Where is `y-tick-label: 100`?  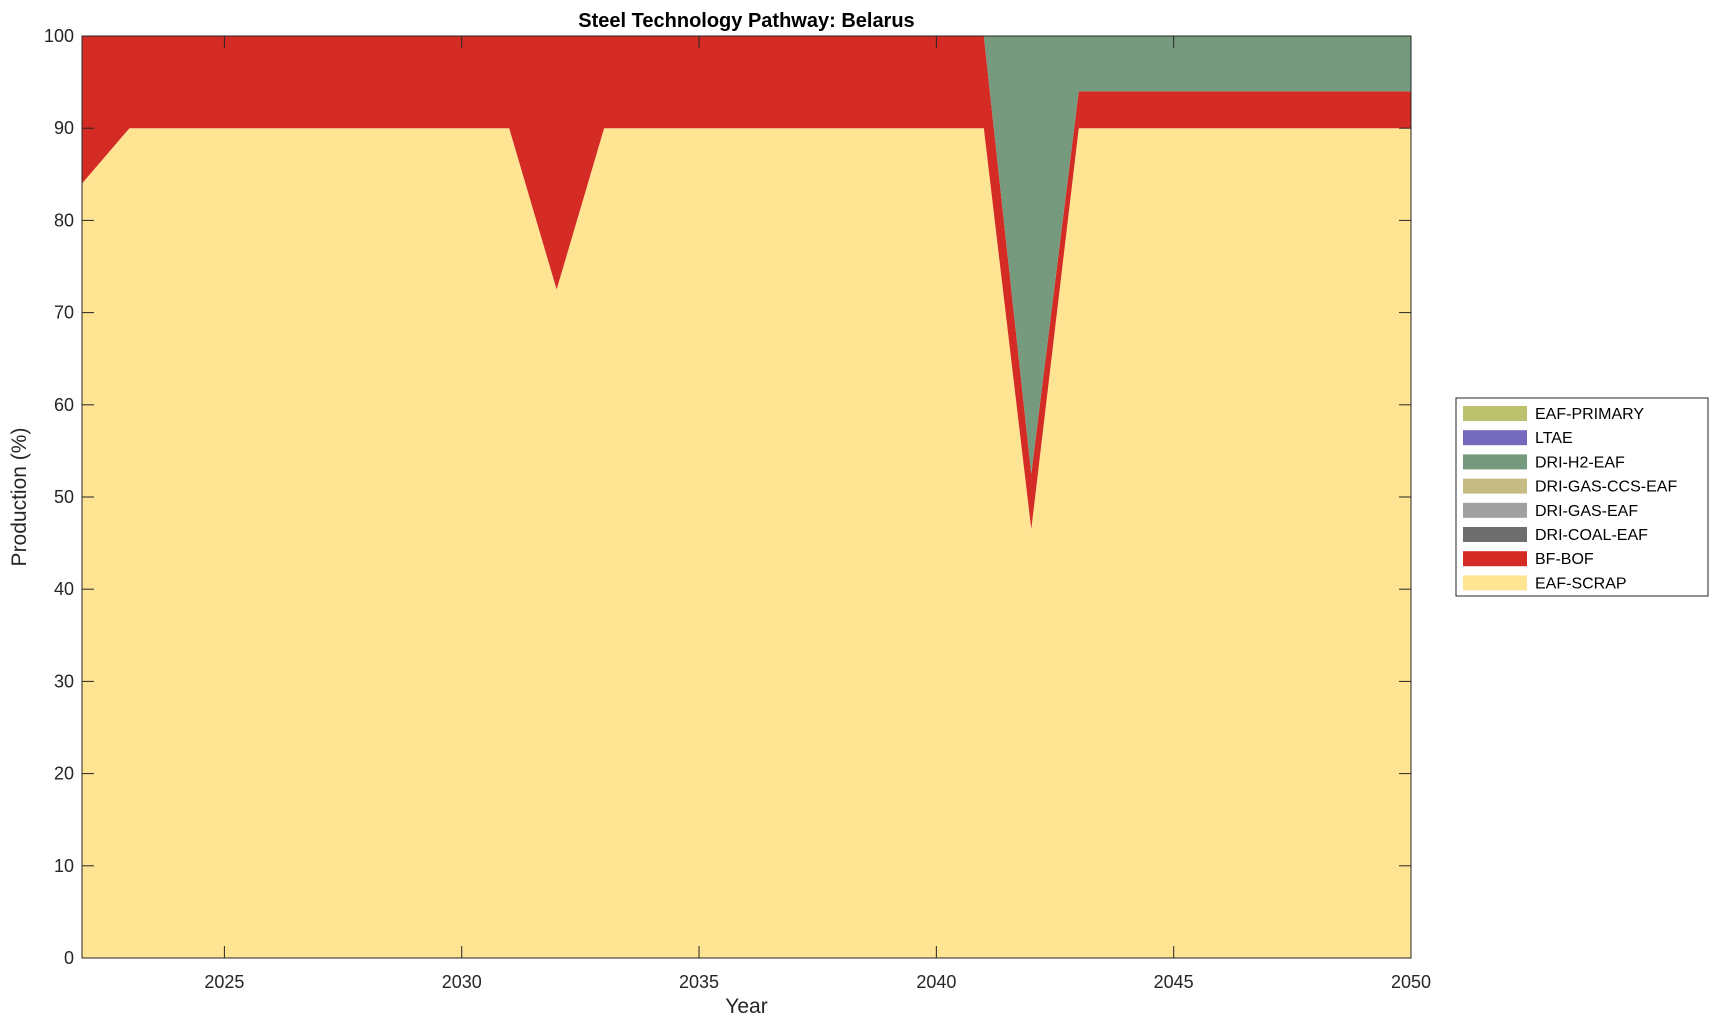 y-tick-label: 100 is located at coordinates (59, 36).